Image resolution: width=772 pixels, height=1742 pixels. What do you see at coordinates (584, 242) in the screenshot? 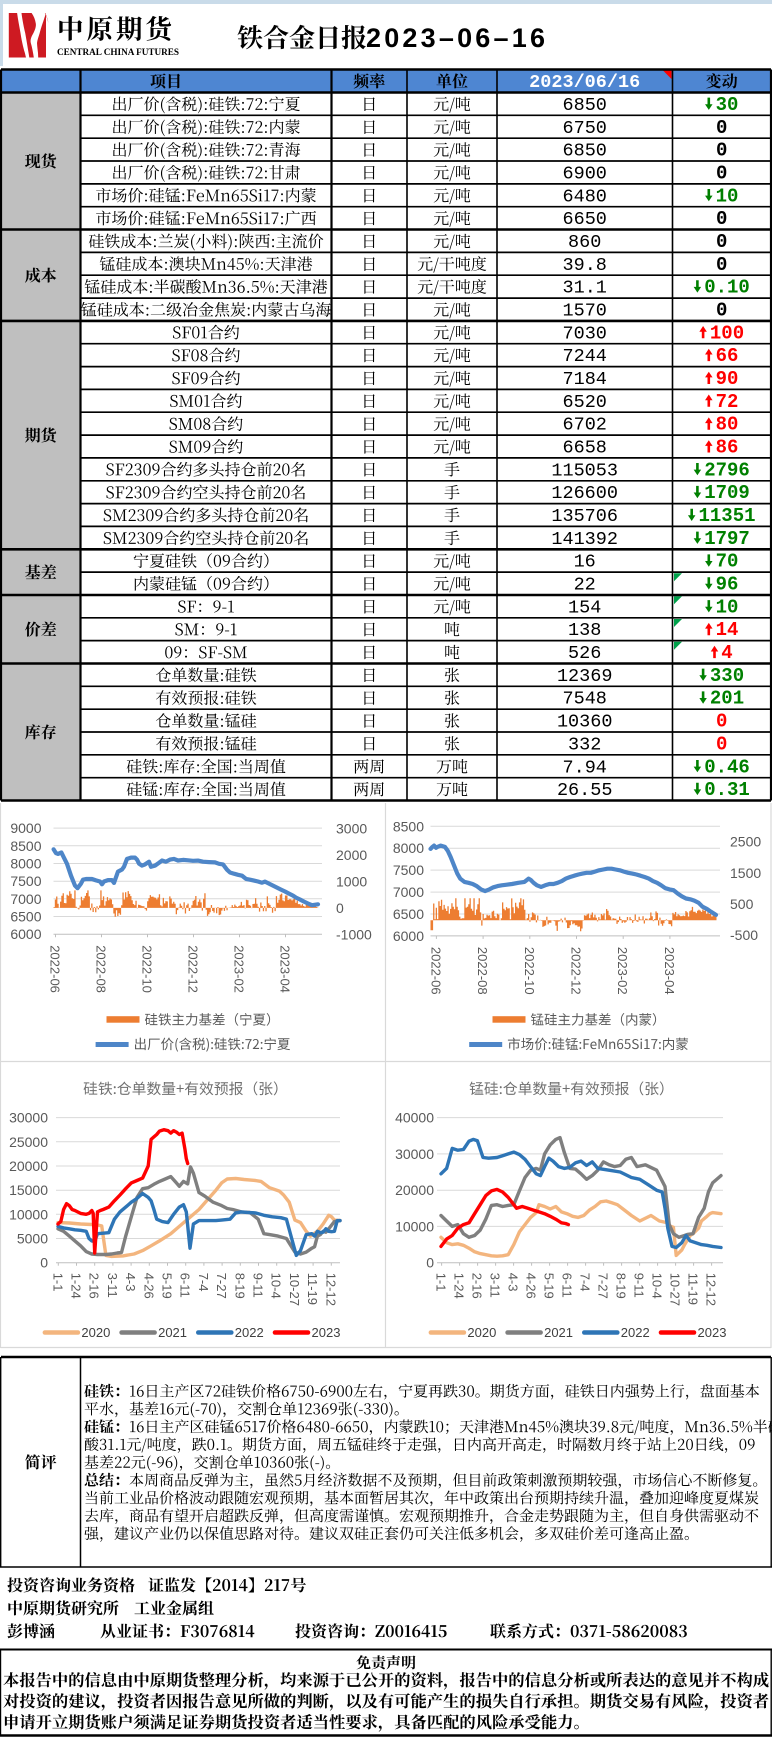
I see `svg-text: 860` at bounding box center [584, 242].